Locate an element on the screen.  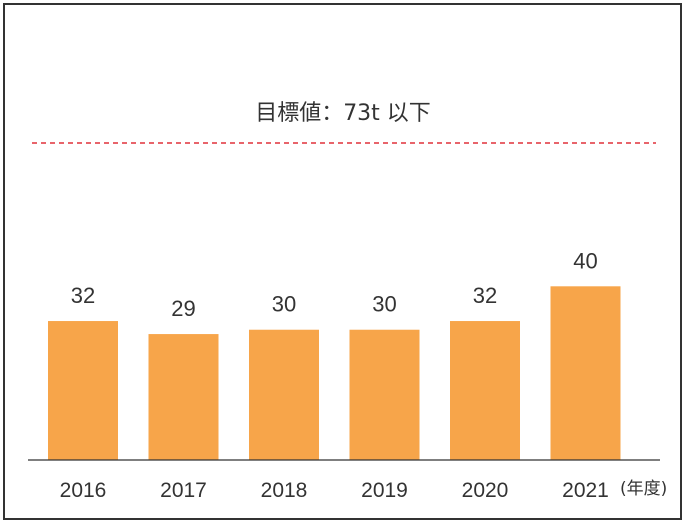
bar-2016 is located at coordinates (83, 390).